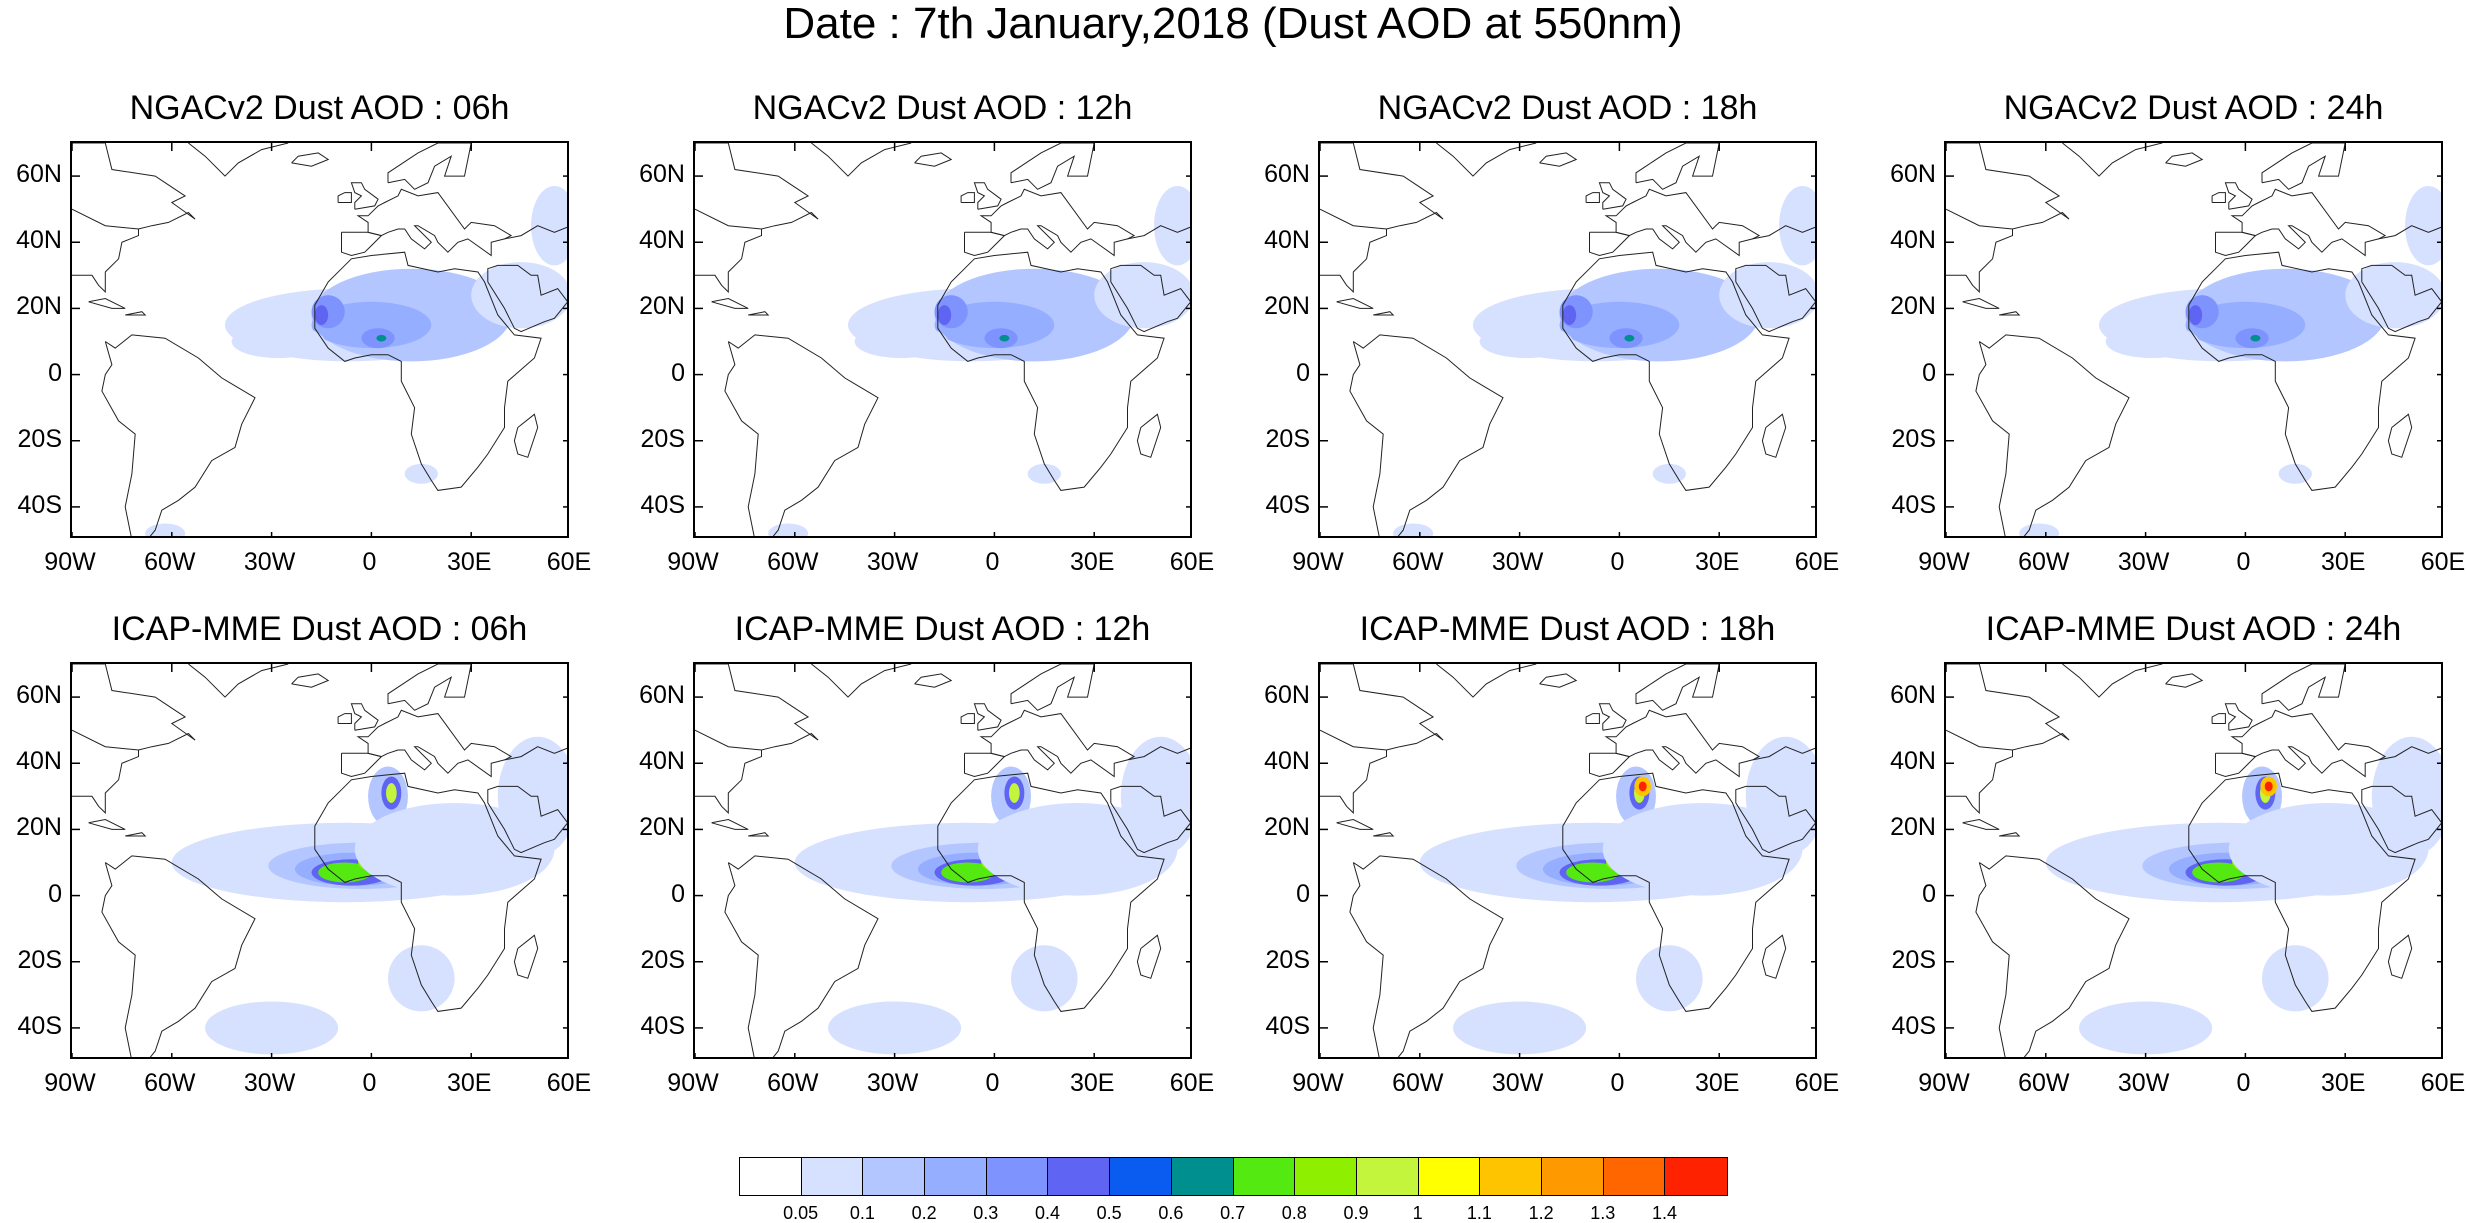  Describe the element at coordinates (1171, 1213) in the screenshot. I see `colorbar-label: 0.6` at that location.